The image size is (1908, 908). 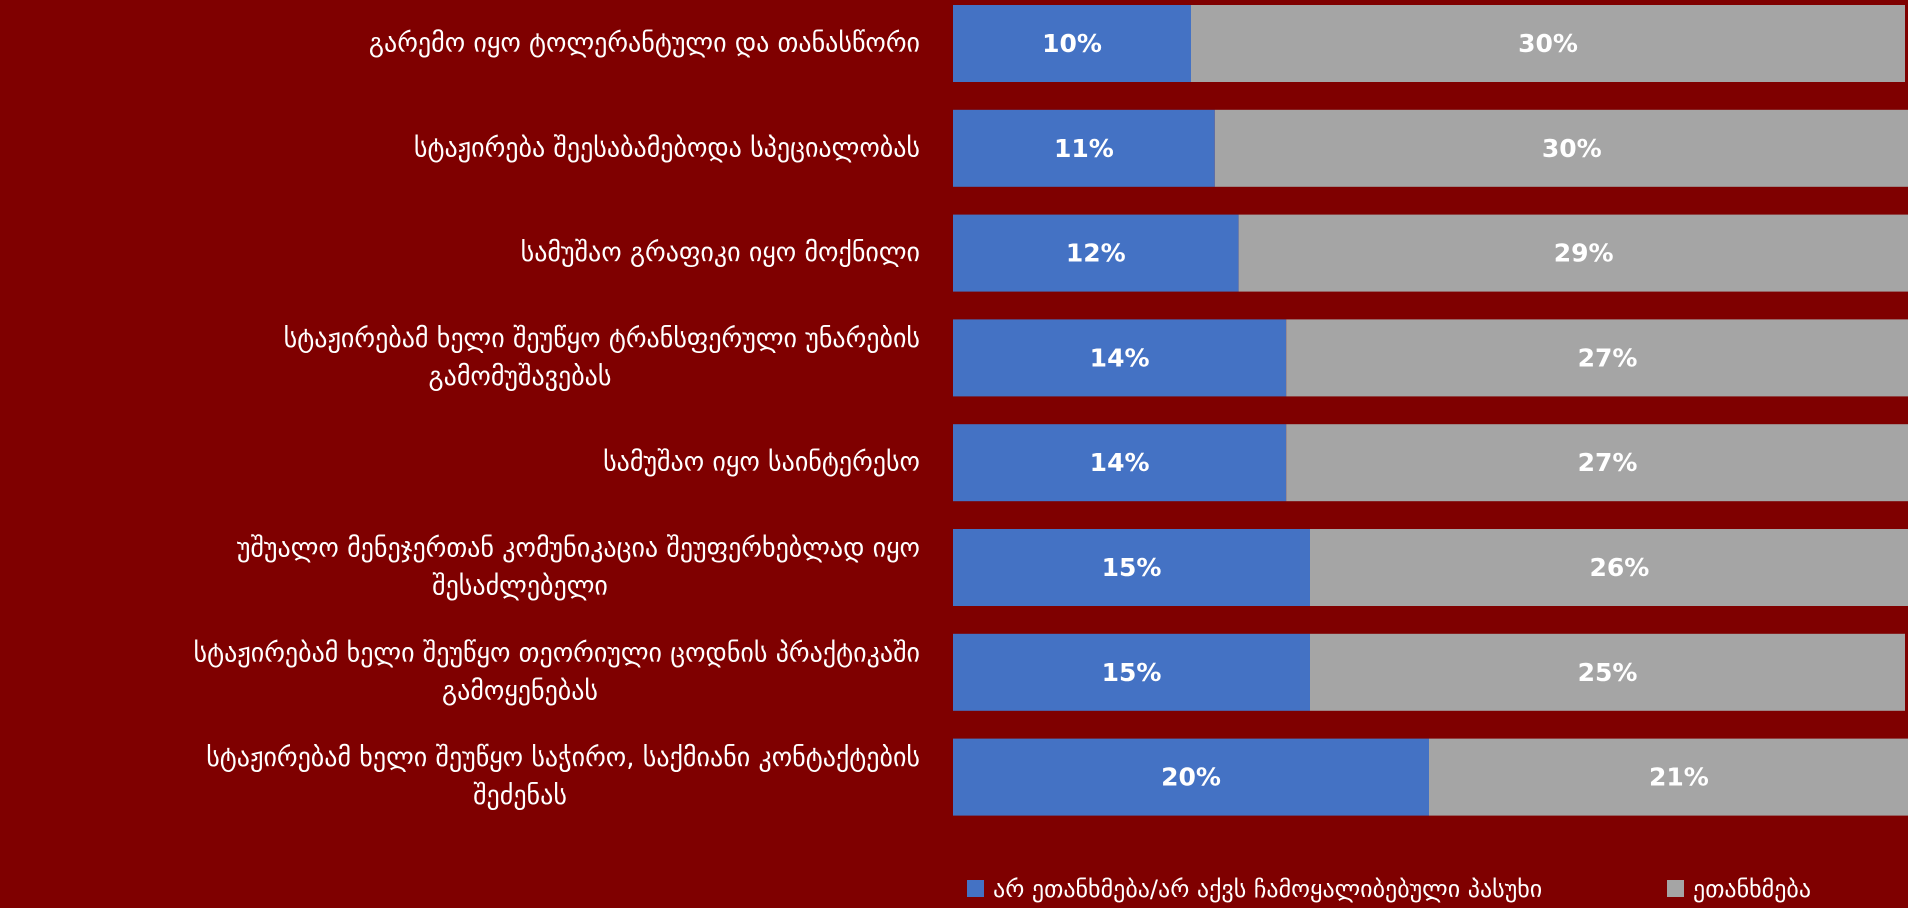 I want to click on value-label-series0-row0: 10%, so click(x=1072, y=43).